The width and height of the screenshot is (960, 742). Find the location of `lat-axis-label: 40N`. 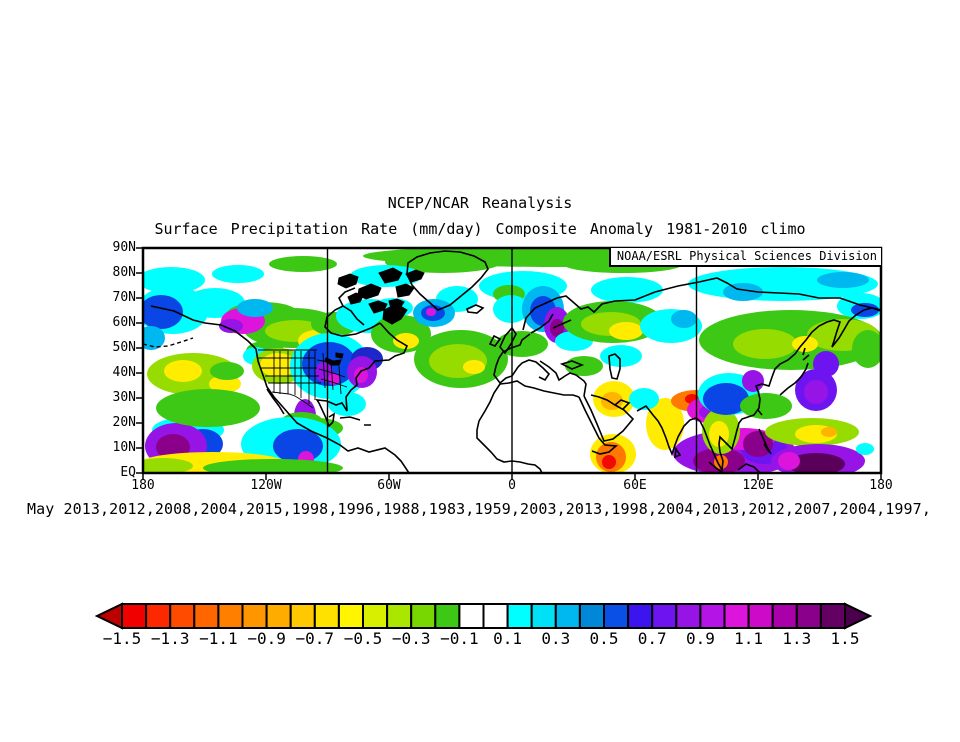

lat-axis-label: 40N is located at coordinates (124, 372).